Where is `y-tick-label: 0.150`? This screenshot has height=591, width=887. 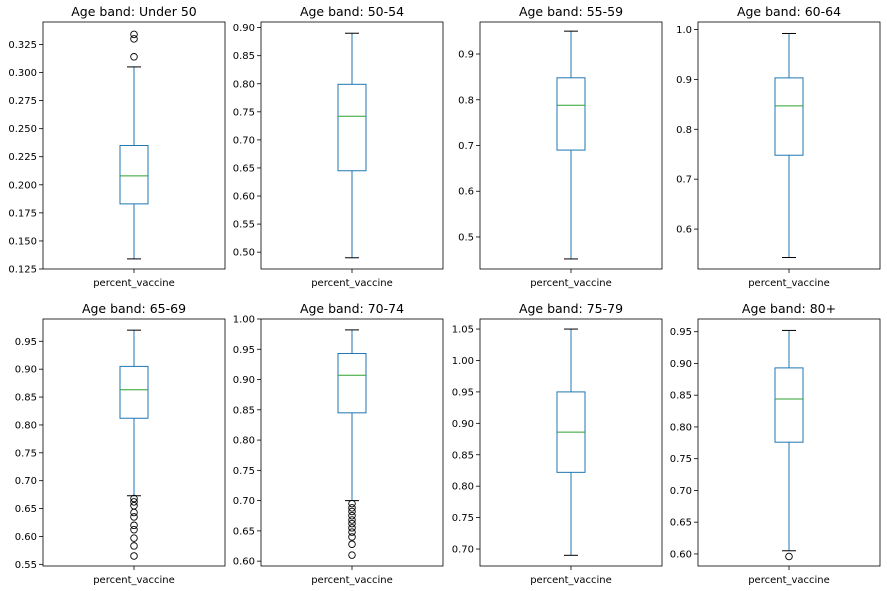
y-tick-label: 0.150 is located at coordinates (22, 241).